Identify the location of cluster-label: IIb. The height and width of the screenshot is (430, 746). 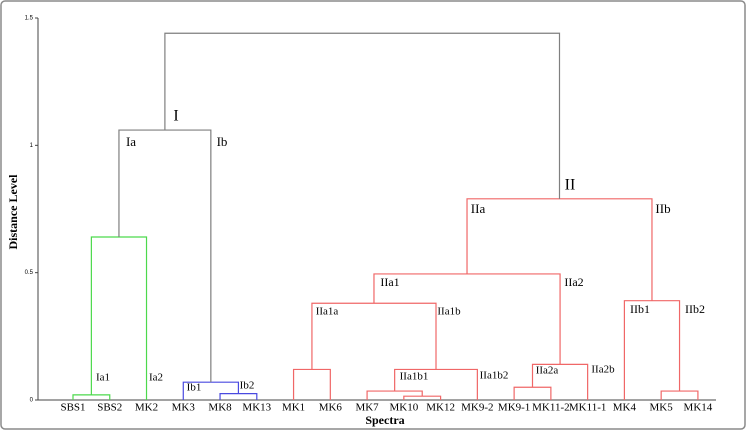
(662, 208).